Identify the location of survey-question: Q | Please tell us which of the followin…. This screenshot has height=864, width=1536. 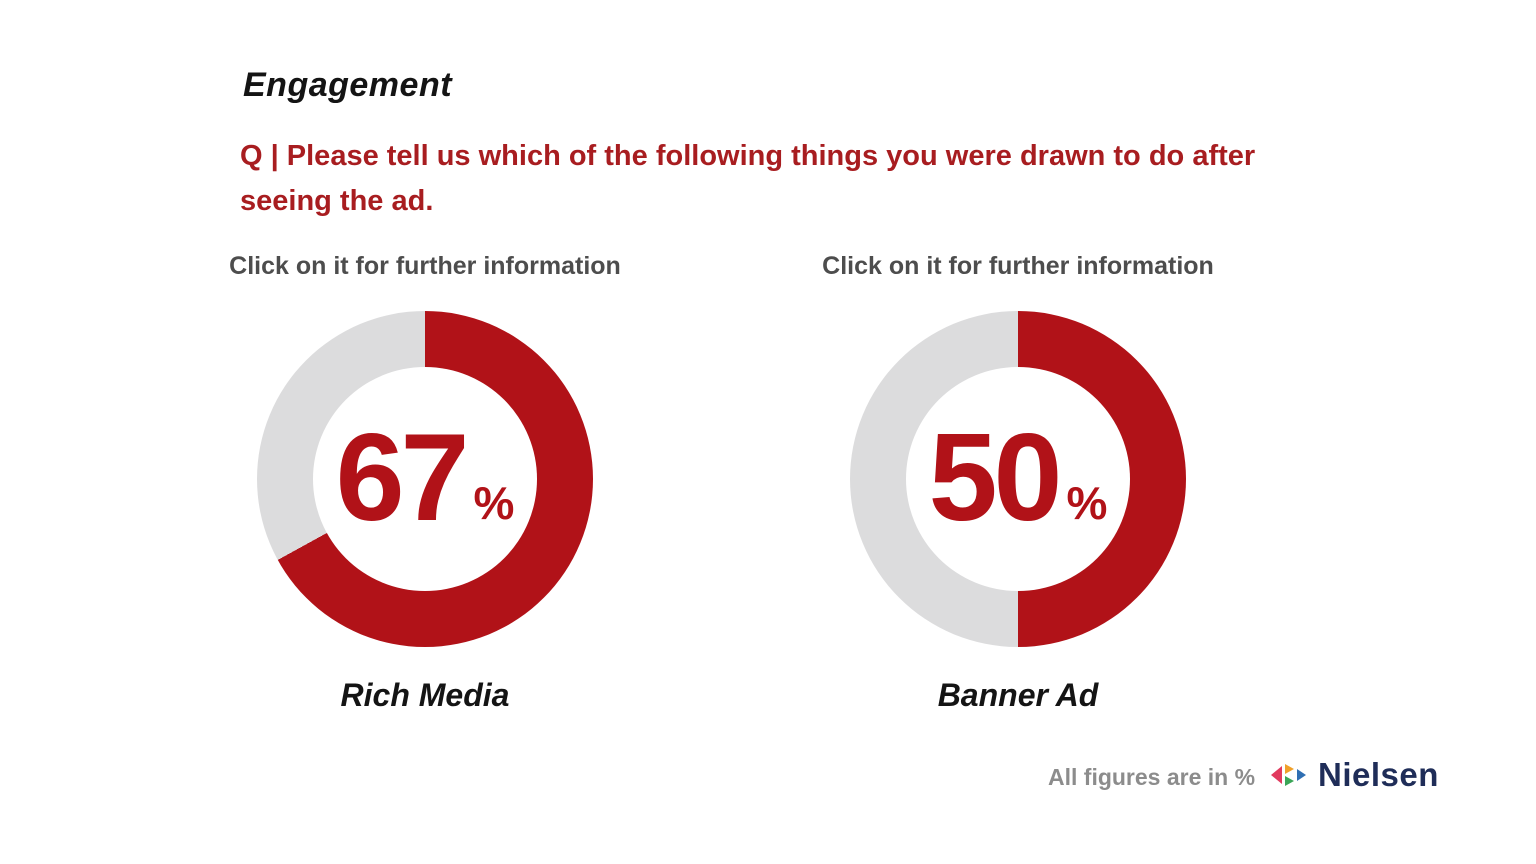
(748, 178).